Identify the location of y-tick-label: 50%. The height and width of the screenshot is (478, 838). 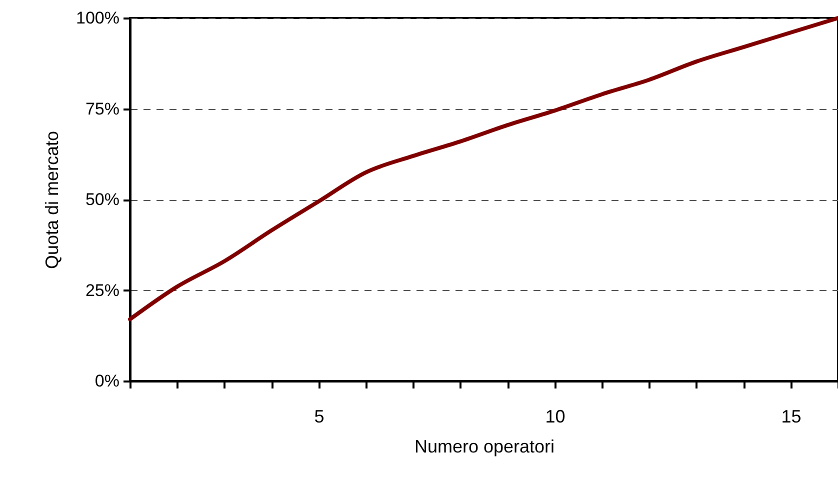
(102, 199).